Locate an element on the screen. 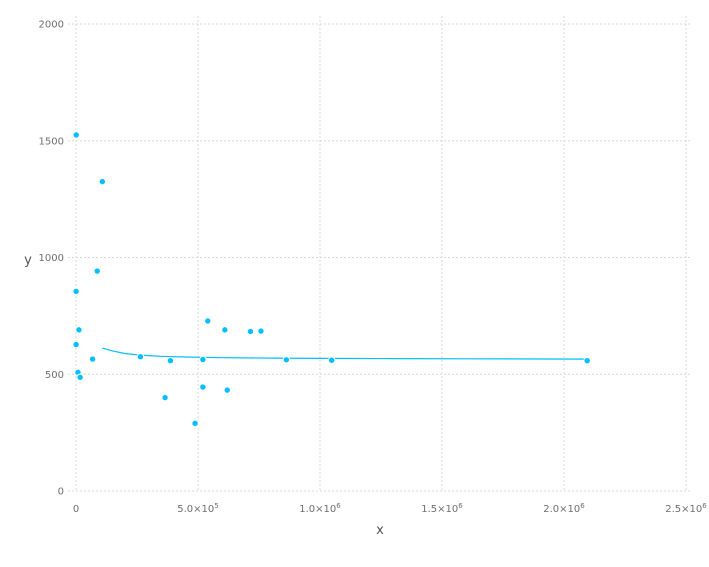 Image resolution: width=709 pixels, height=567 pixels. x-tick-mantissa: 2.0×10 is located at coordinates (561, 509).